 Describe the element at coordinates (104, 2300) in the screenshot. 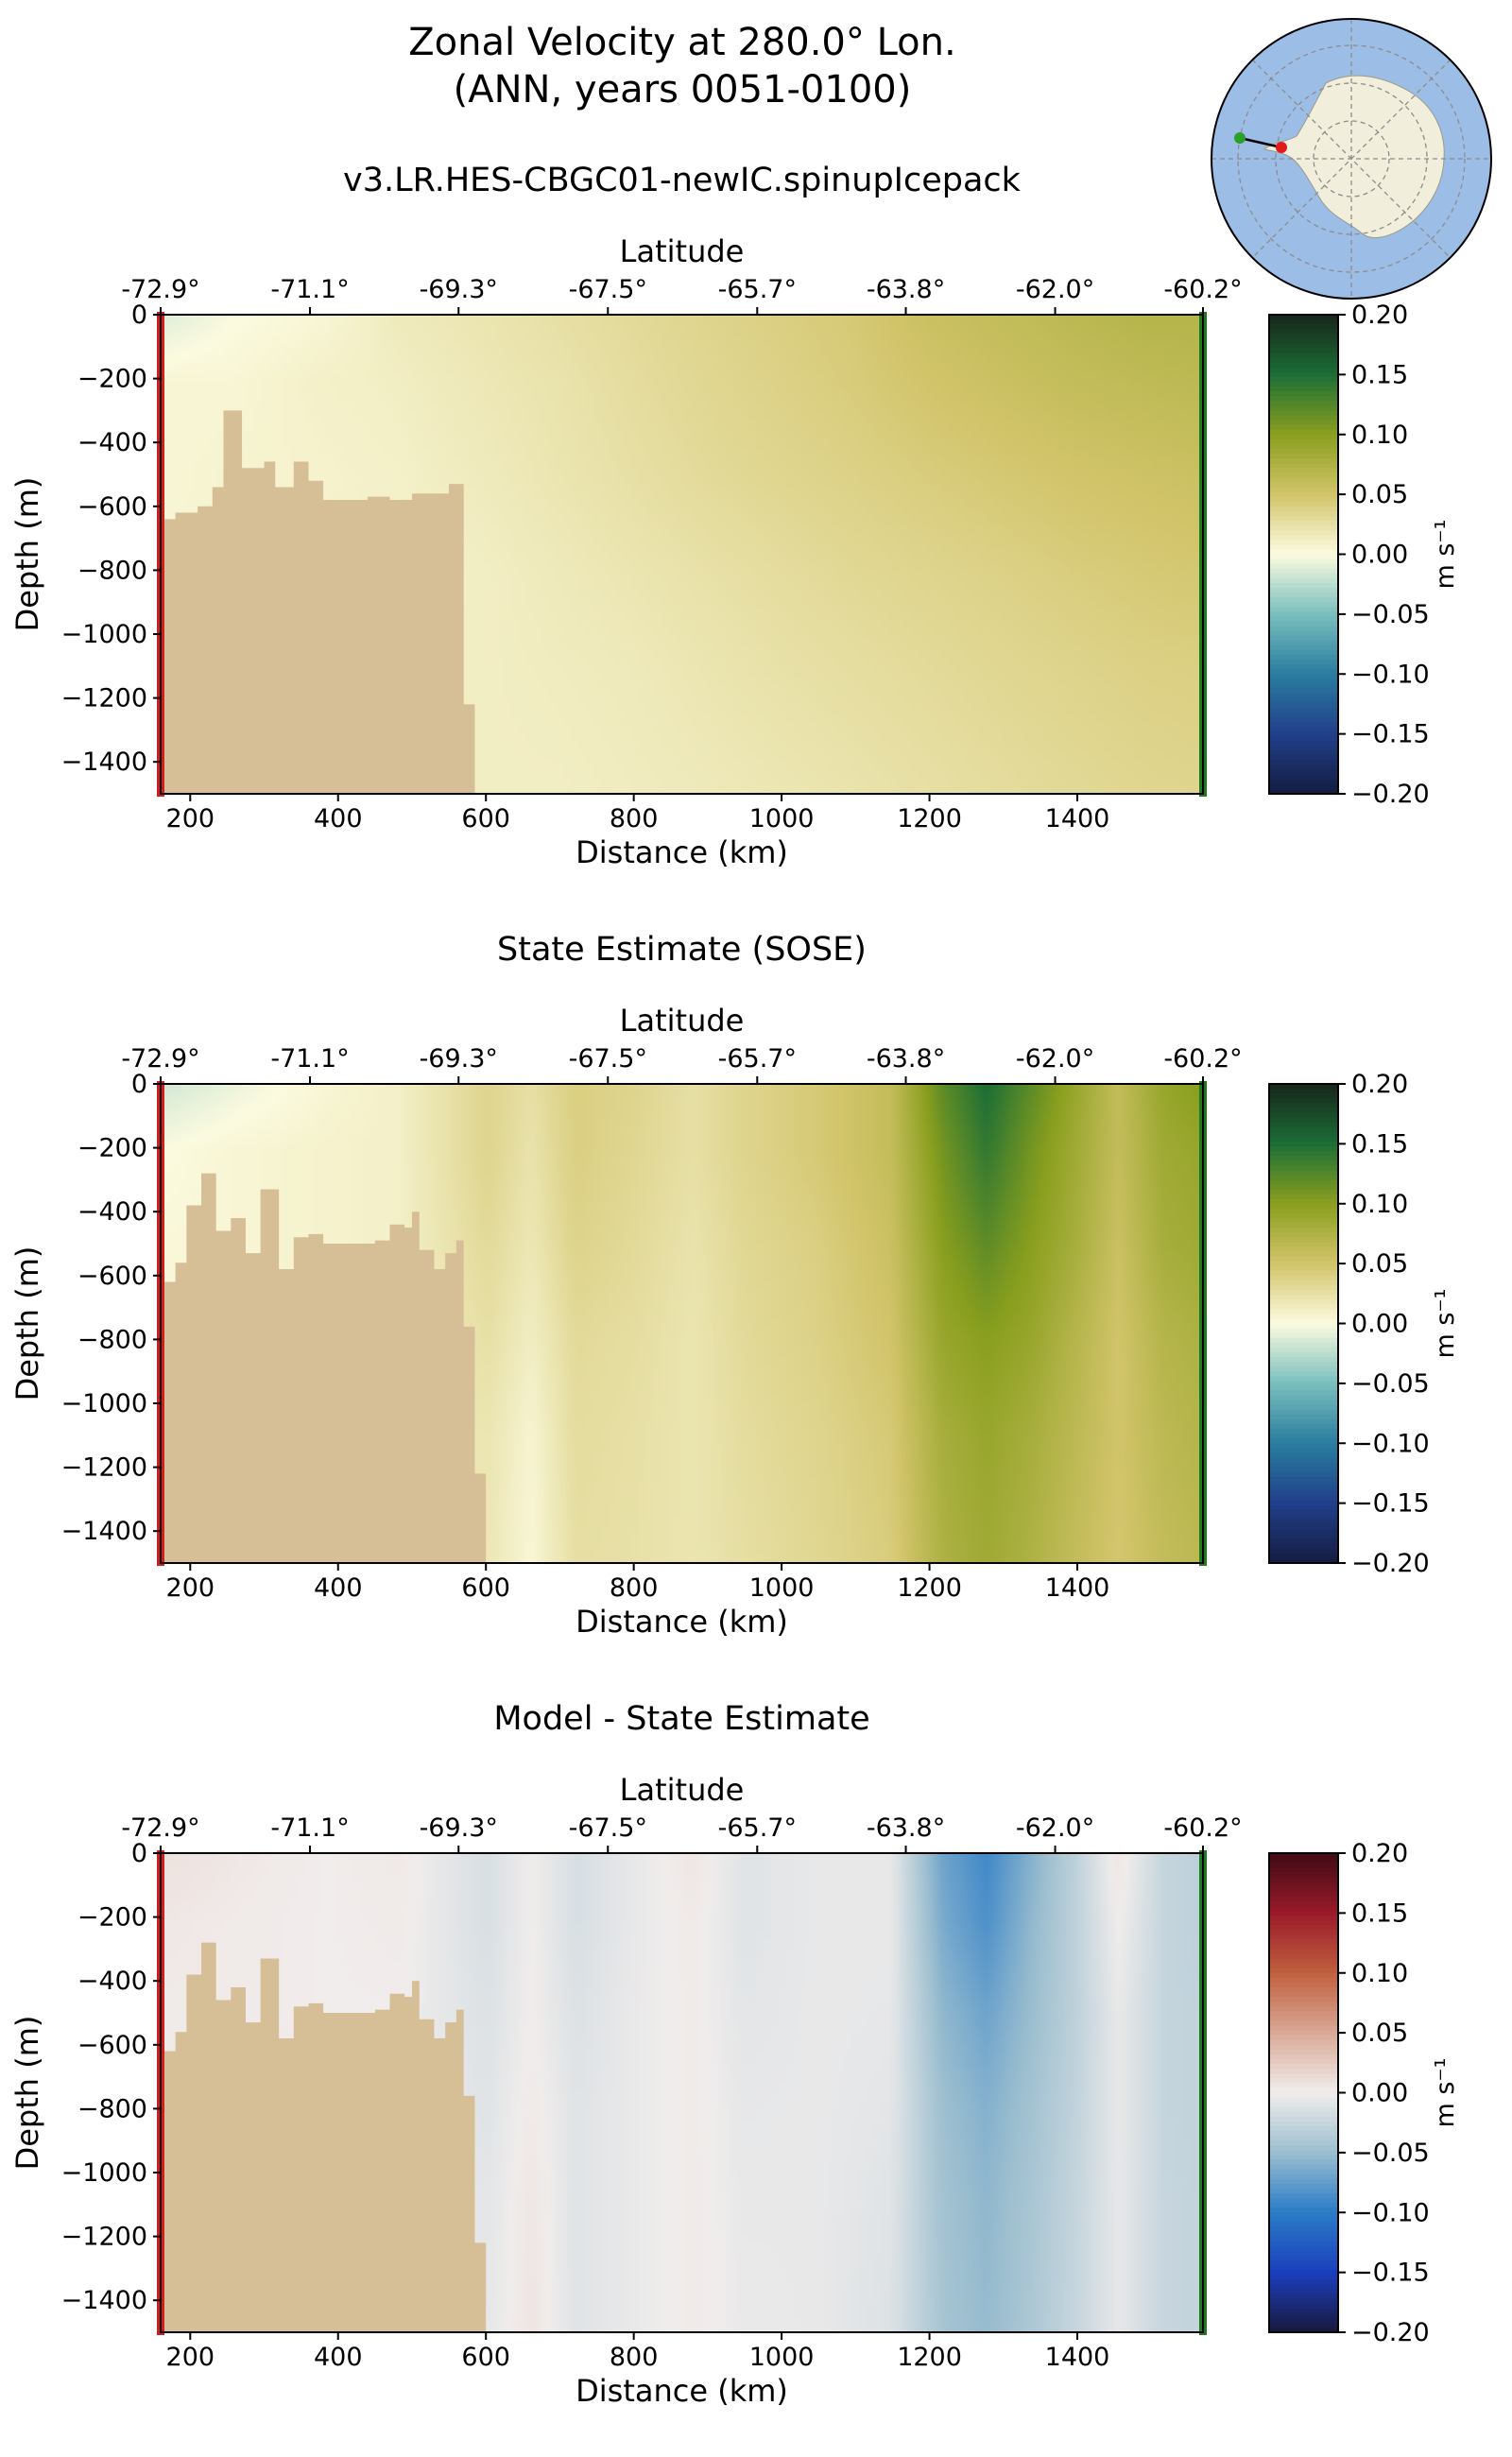

I see `y-tick-label: −1400` at that location.